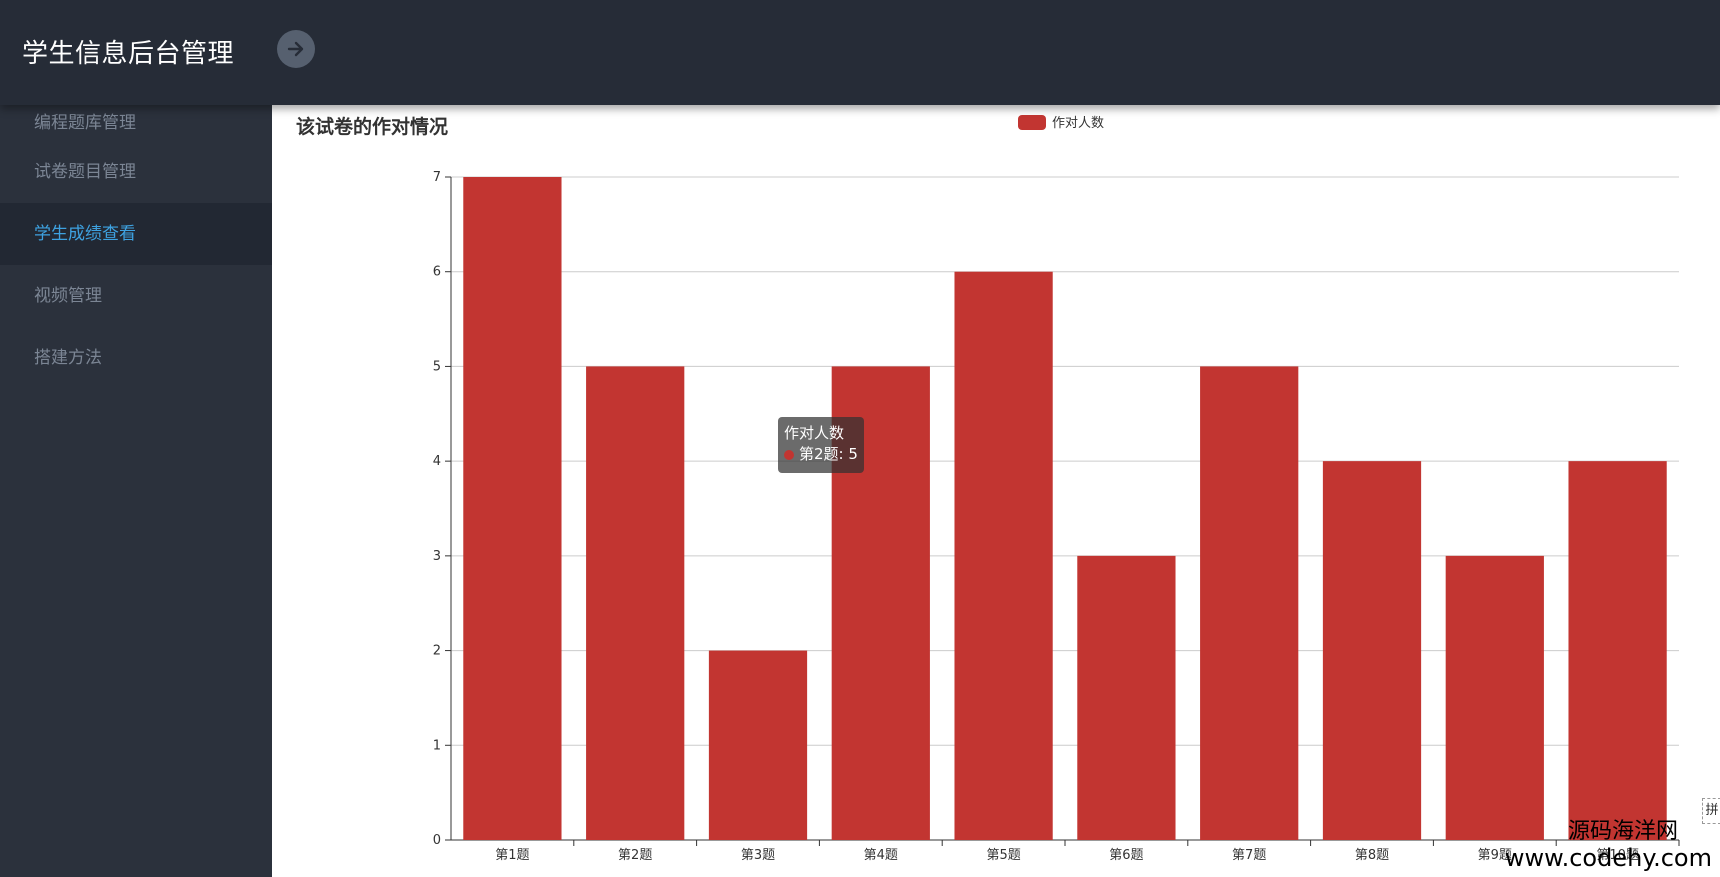 The image size is (1720, 877). Describe the element at coordinates (437, 366) in the screenshot. I see `y-tick-label: 5` at that location.